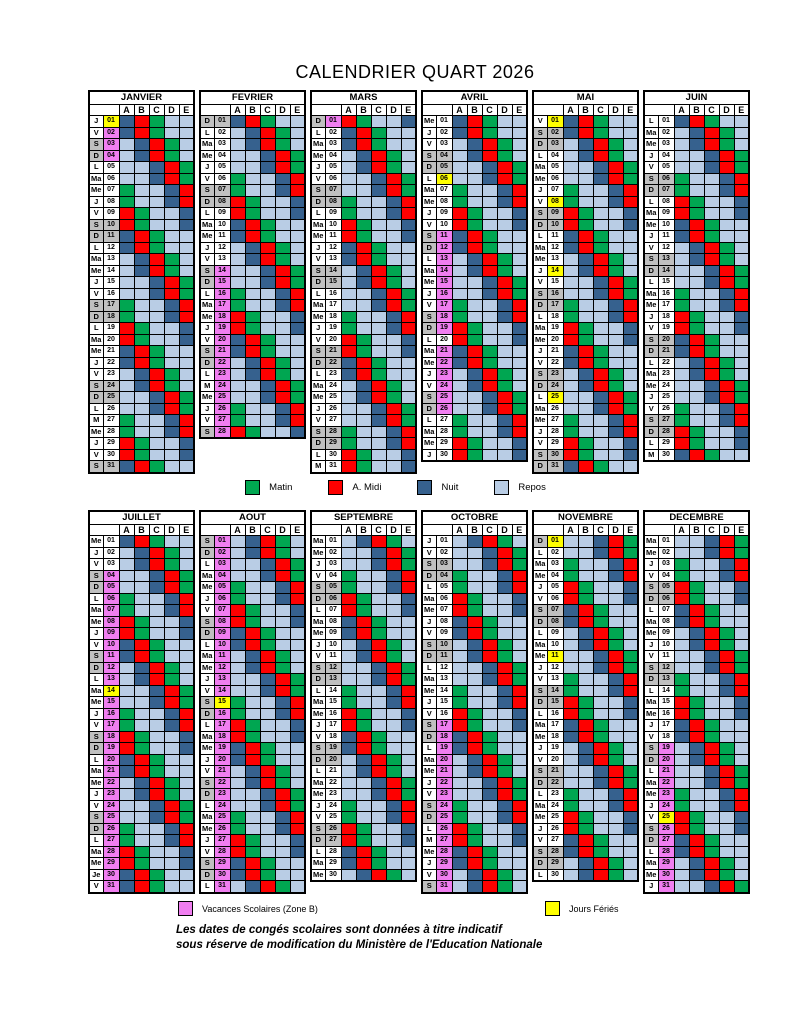  I want to click on day-number-cell: 15, so click(222, 282).